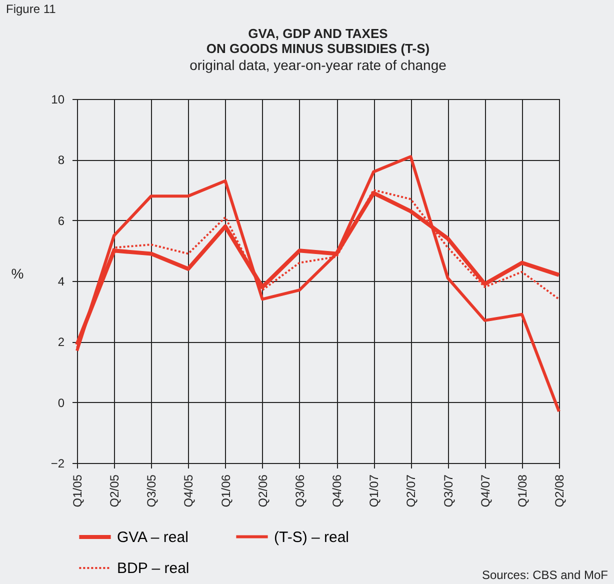  Describe the element at coordinates (151, 491) in the screenshot. I see `x-tick-label: Q3/05` at that location.